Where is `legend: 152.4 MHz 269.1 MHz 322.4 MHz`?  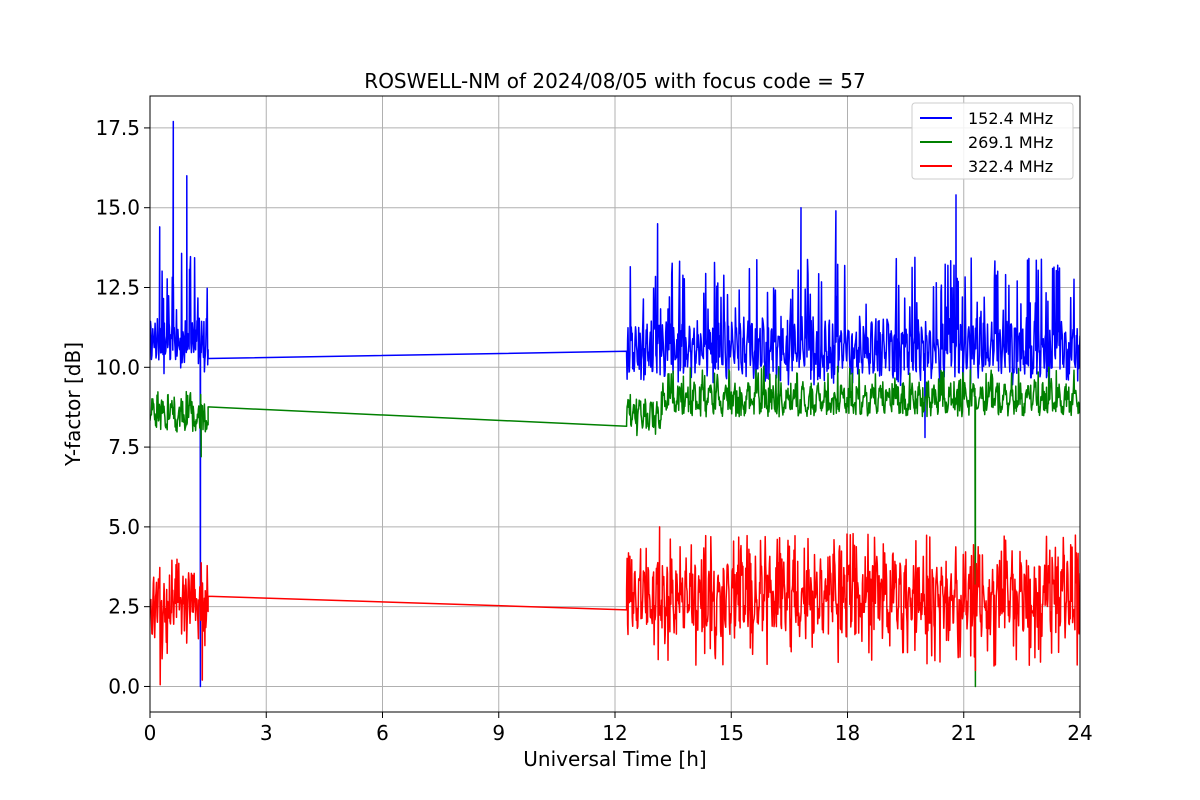
legend: 152.4 MHz 269.1 MHz 322.4 MHz is located at coordinates (992, 141).